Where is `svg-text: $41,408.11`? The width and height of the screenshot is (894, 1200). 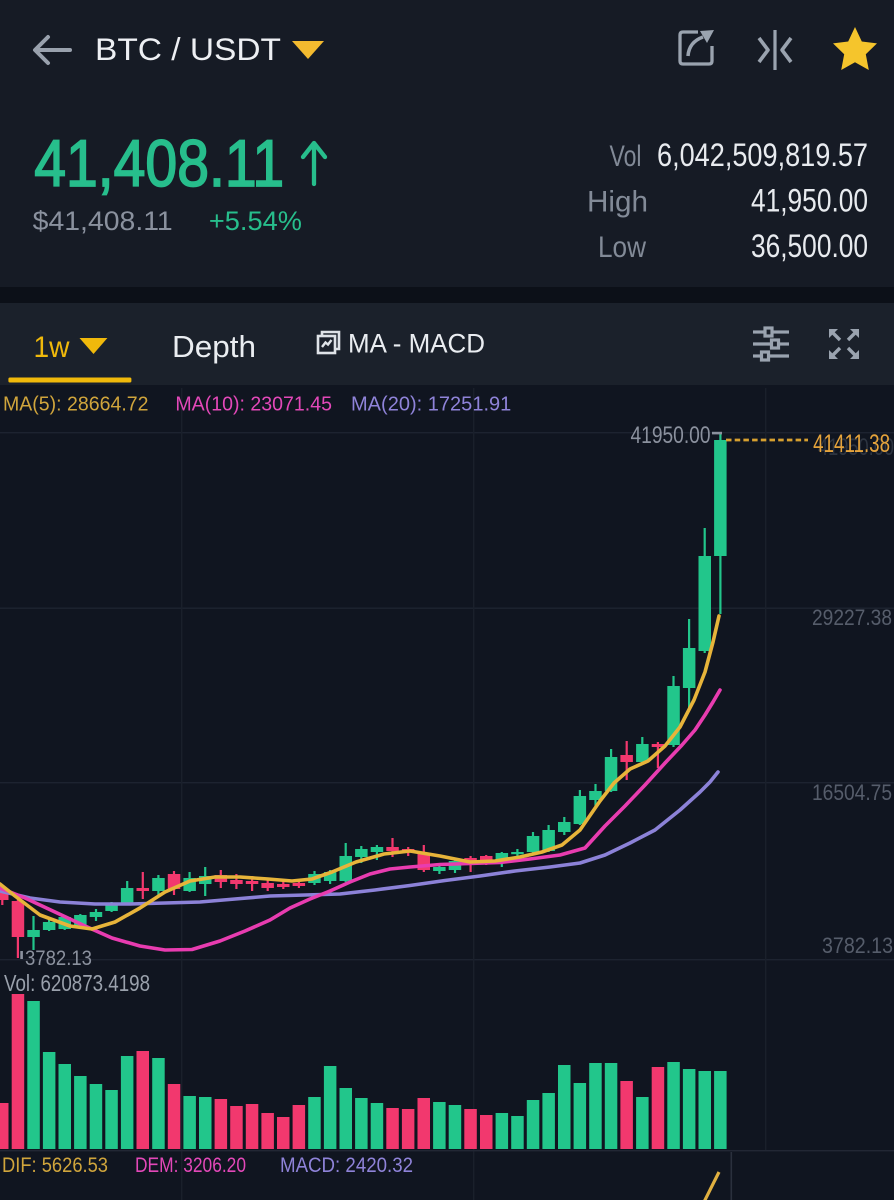
svg-text: $41,408.11 is located at coordinates (103, 221).